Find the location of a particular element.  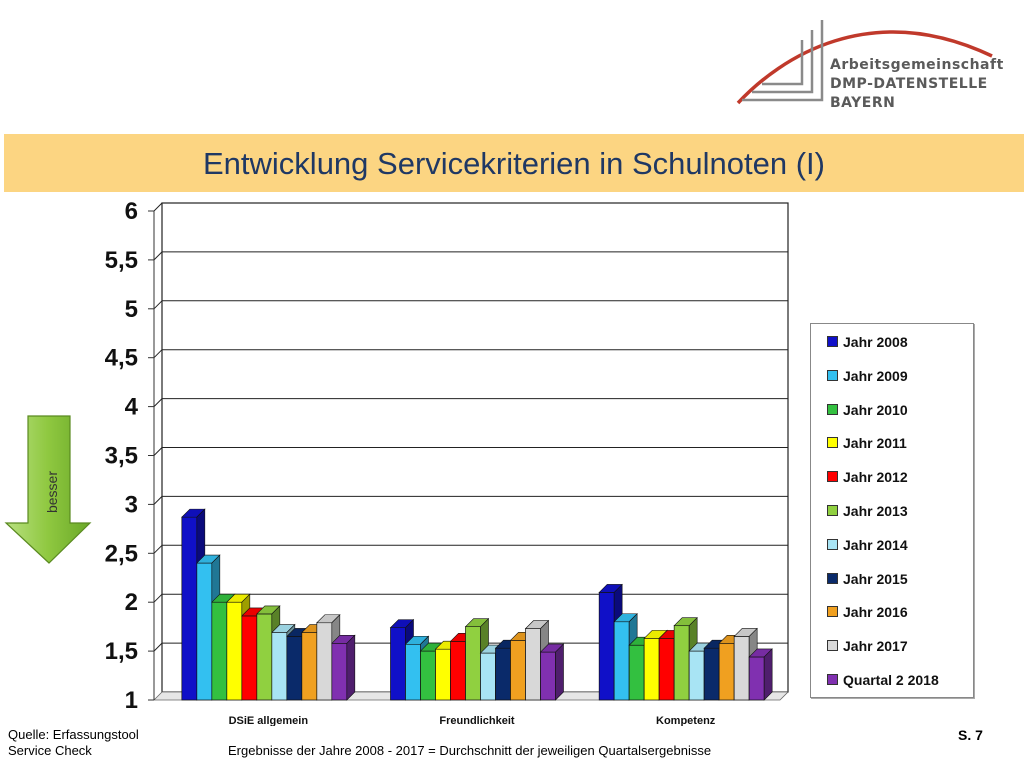

logo-line-2: DMP-DATENSTELLE BAYERN is located at coordinates (909, 93).